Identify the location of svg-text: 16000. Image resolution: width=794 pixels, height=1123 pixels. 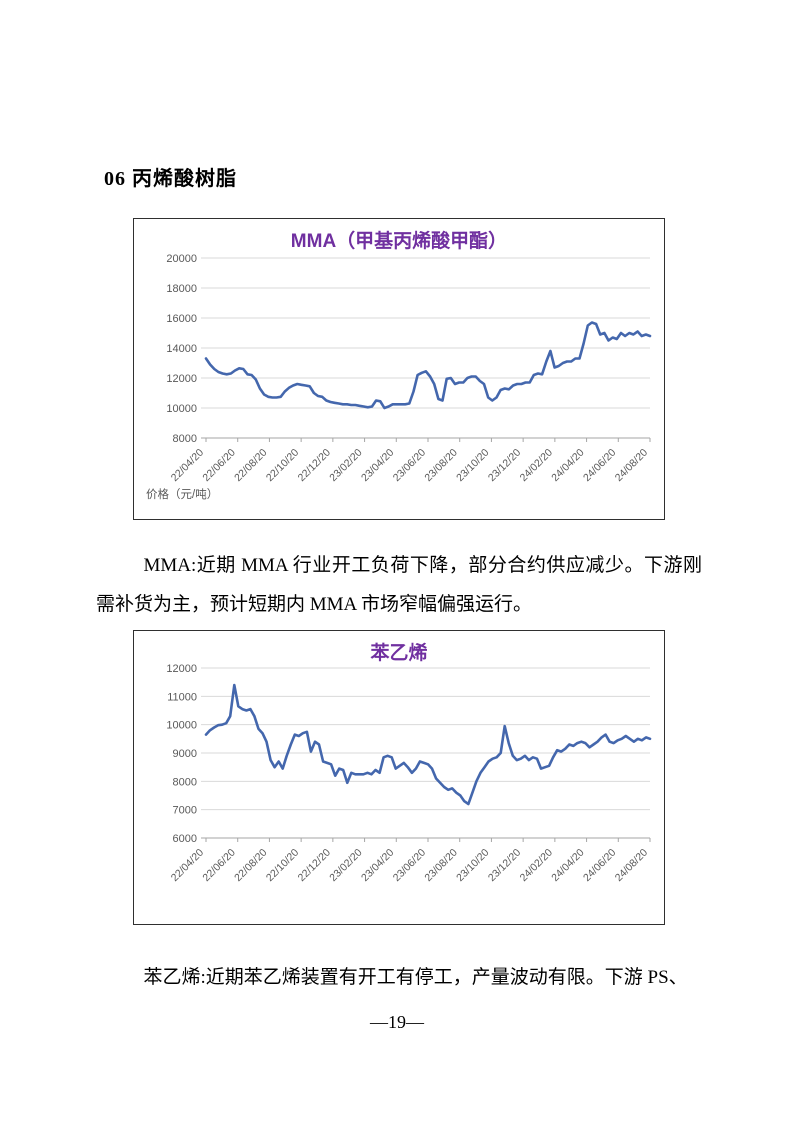
(181, 319).